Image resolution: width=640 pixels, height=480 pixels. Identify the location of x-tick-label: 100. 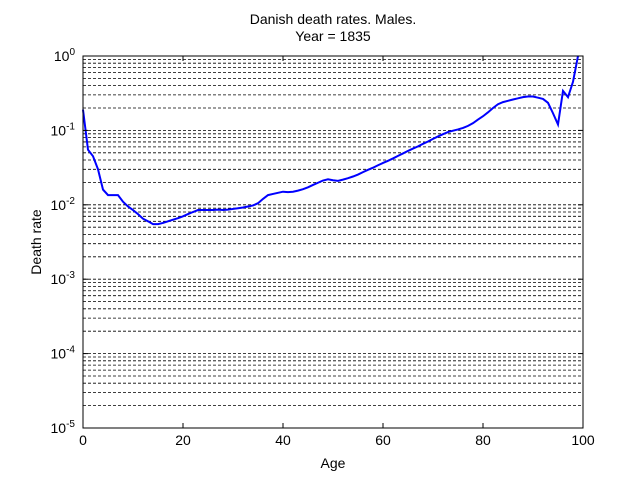
(583, 440).